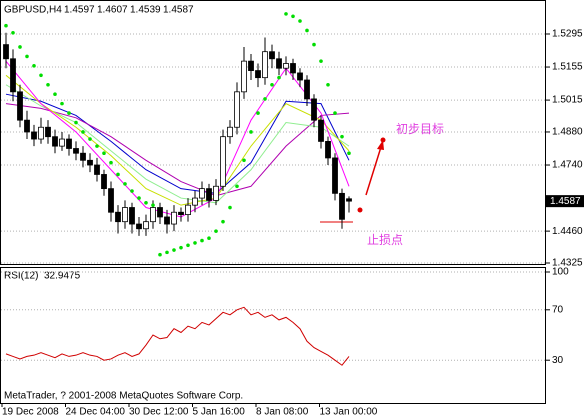 Image resolution: width=584 pixels, height=420 pixels. Describe the element at coordinates (558, 360) in the screenshot. I see `y-tick-label: 30` at that location.